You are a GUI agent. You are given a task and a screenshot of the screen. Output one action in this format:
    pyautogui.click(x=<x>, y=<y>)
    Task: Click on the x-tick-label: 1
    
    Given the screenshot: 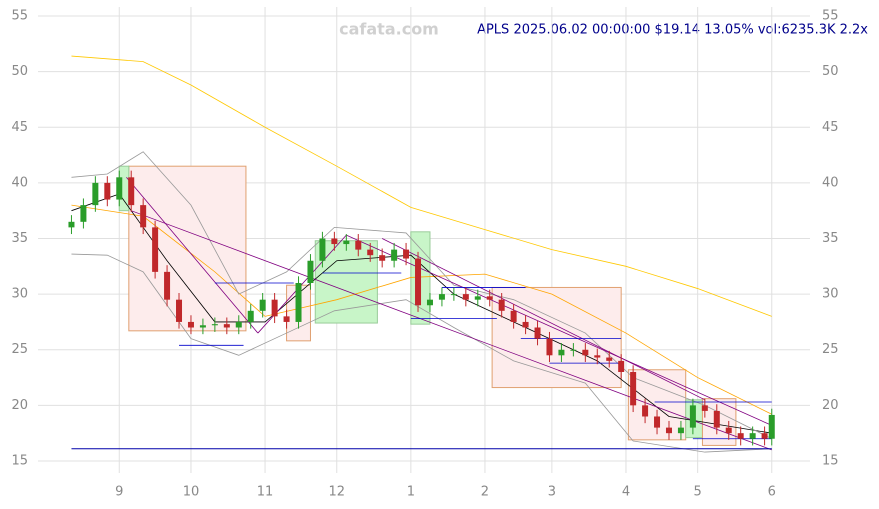 What is the action you would take?
    pyautogui.click(x=411, y=492)
    